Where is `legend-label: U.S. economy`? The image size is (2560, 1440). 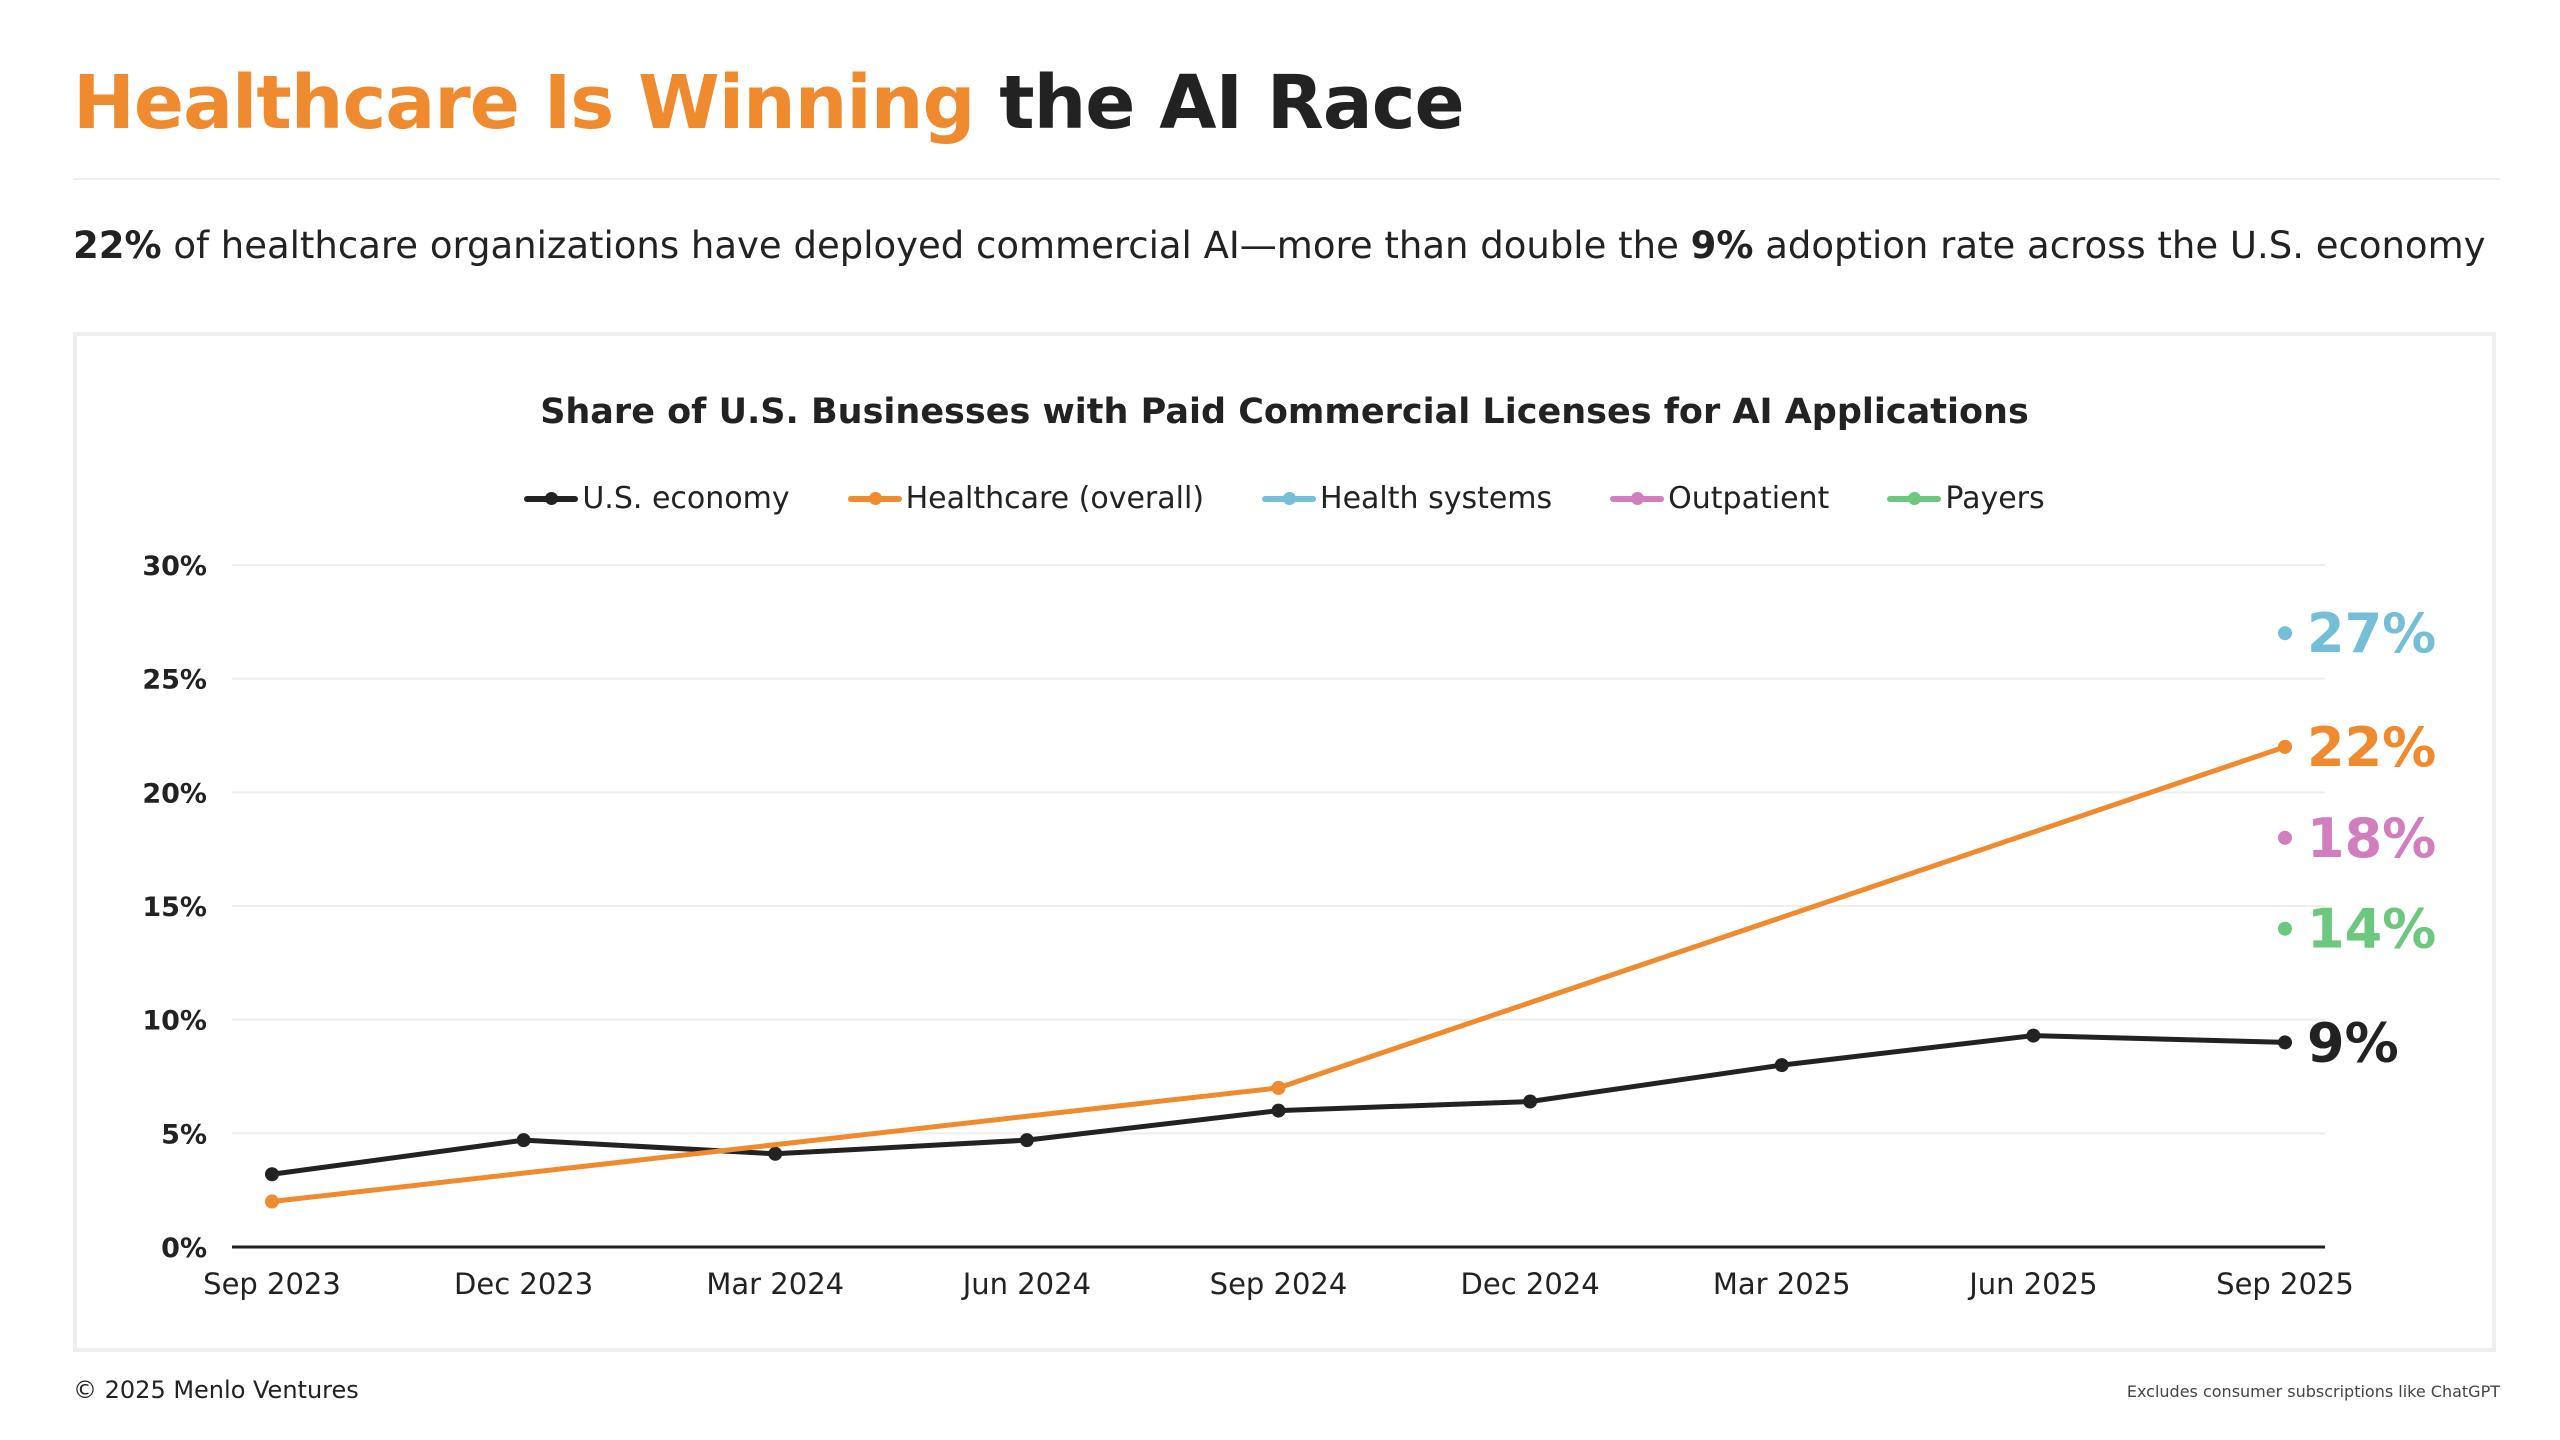 legend-label: U.S. economy is located at coordinates (686, 498).